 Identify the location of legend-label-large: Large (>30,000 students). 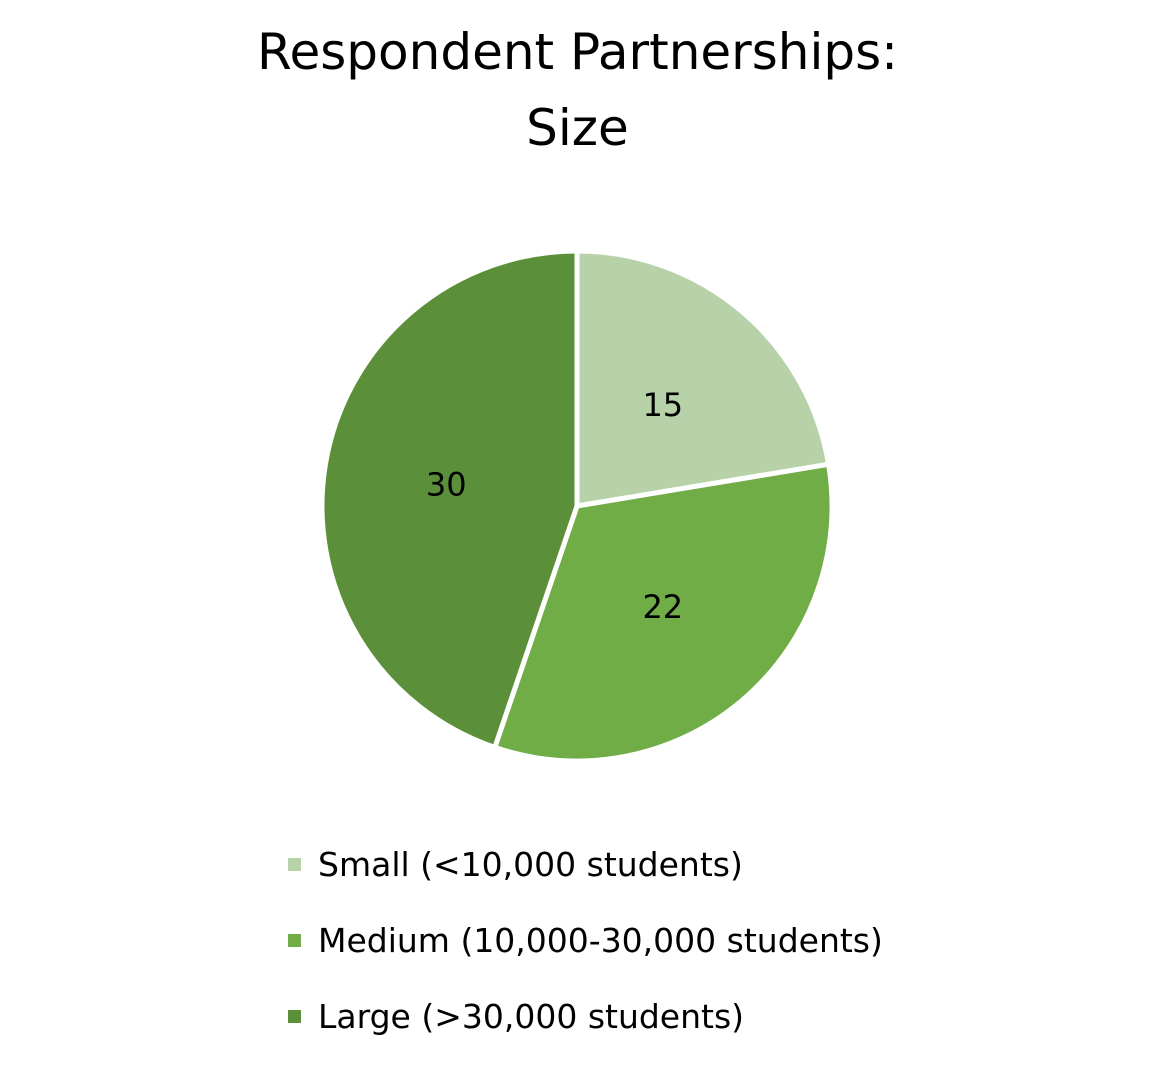
(531, 1016).